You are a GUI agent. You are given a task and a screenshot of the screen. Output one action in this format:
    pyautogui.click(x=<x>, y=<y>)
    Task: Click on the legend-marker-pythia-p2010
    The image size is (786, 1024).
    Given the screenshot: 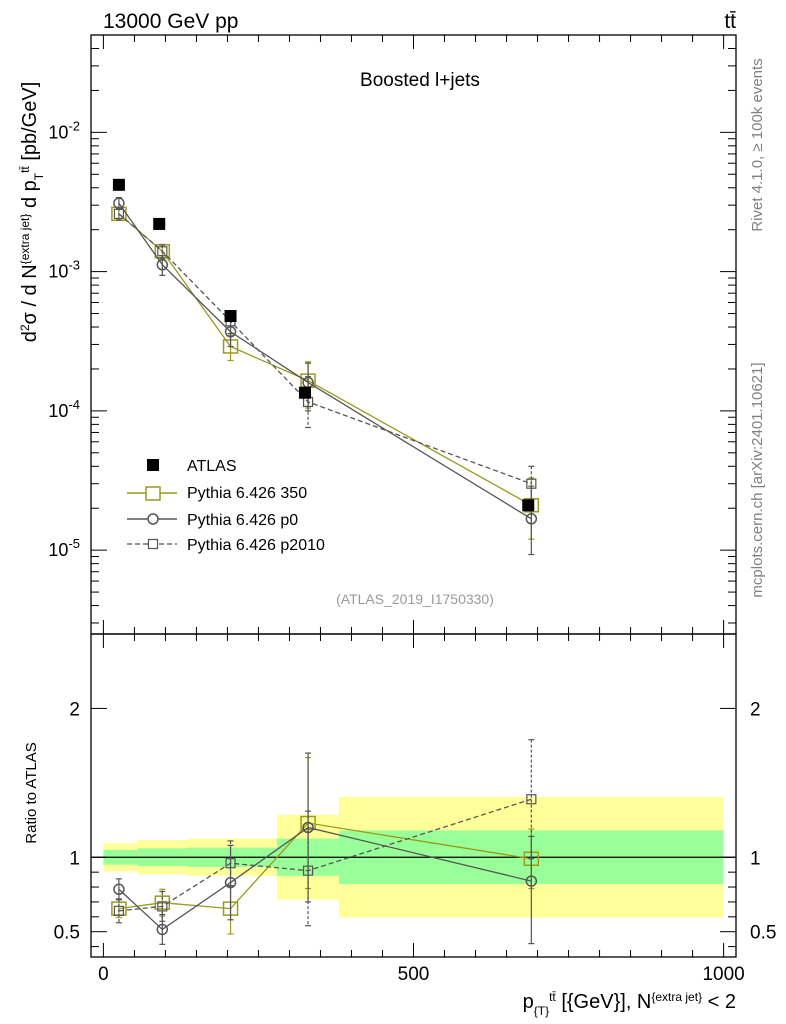 What is the action you would take?
    pyautogui.click(x=153, y=544)
    